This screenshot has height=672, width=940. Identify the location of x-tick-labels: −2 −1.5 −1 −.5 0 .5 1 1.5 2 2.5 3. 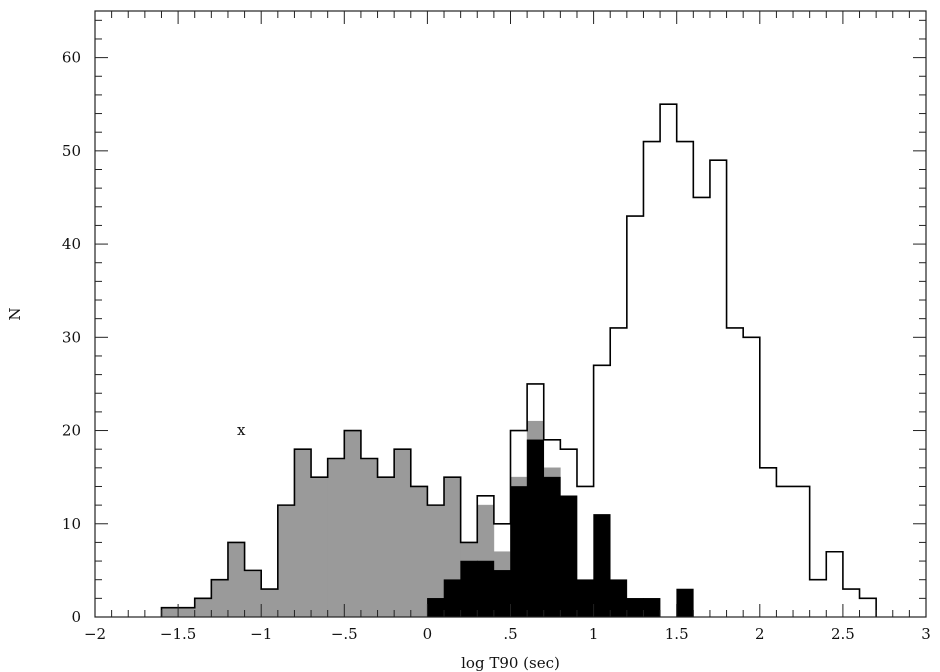
(507, 634).